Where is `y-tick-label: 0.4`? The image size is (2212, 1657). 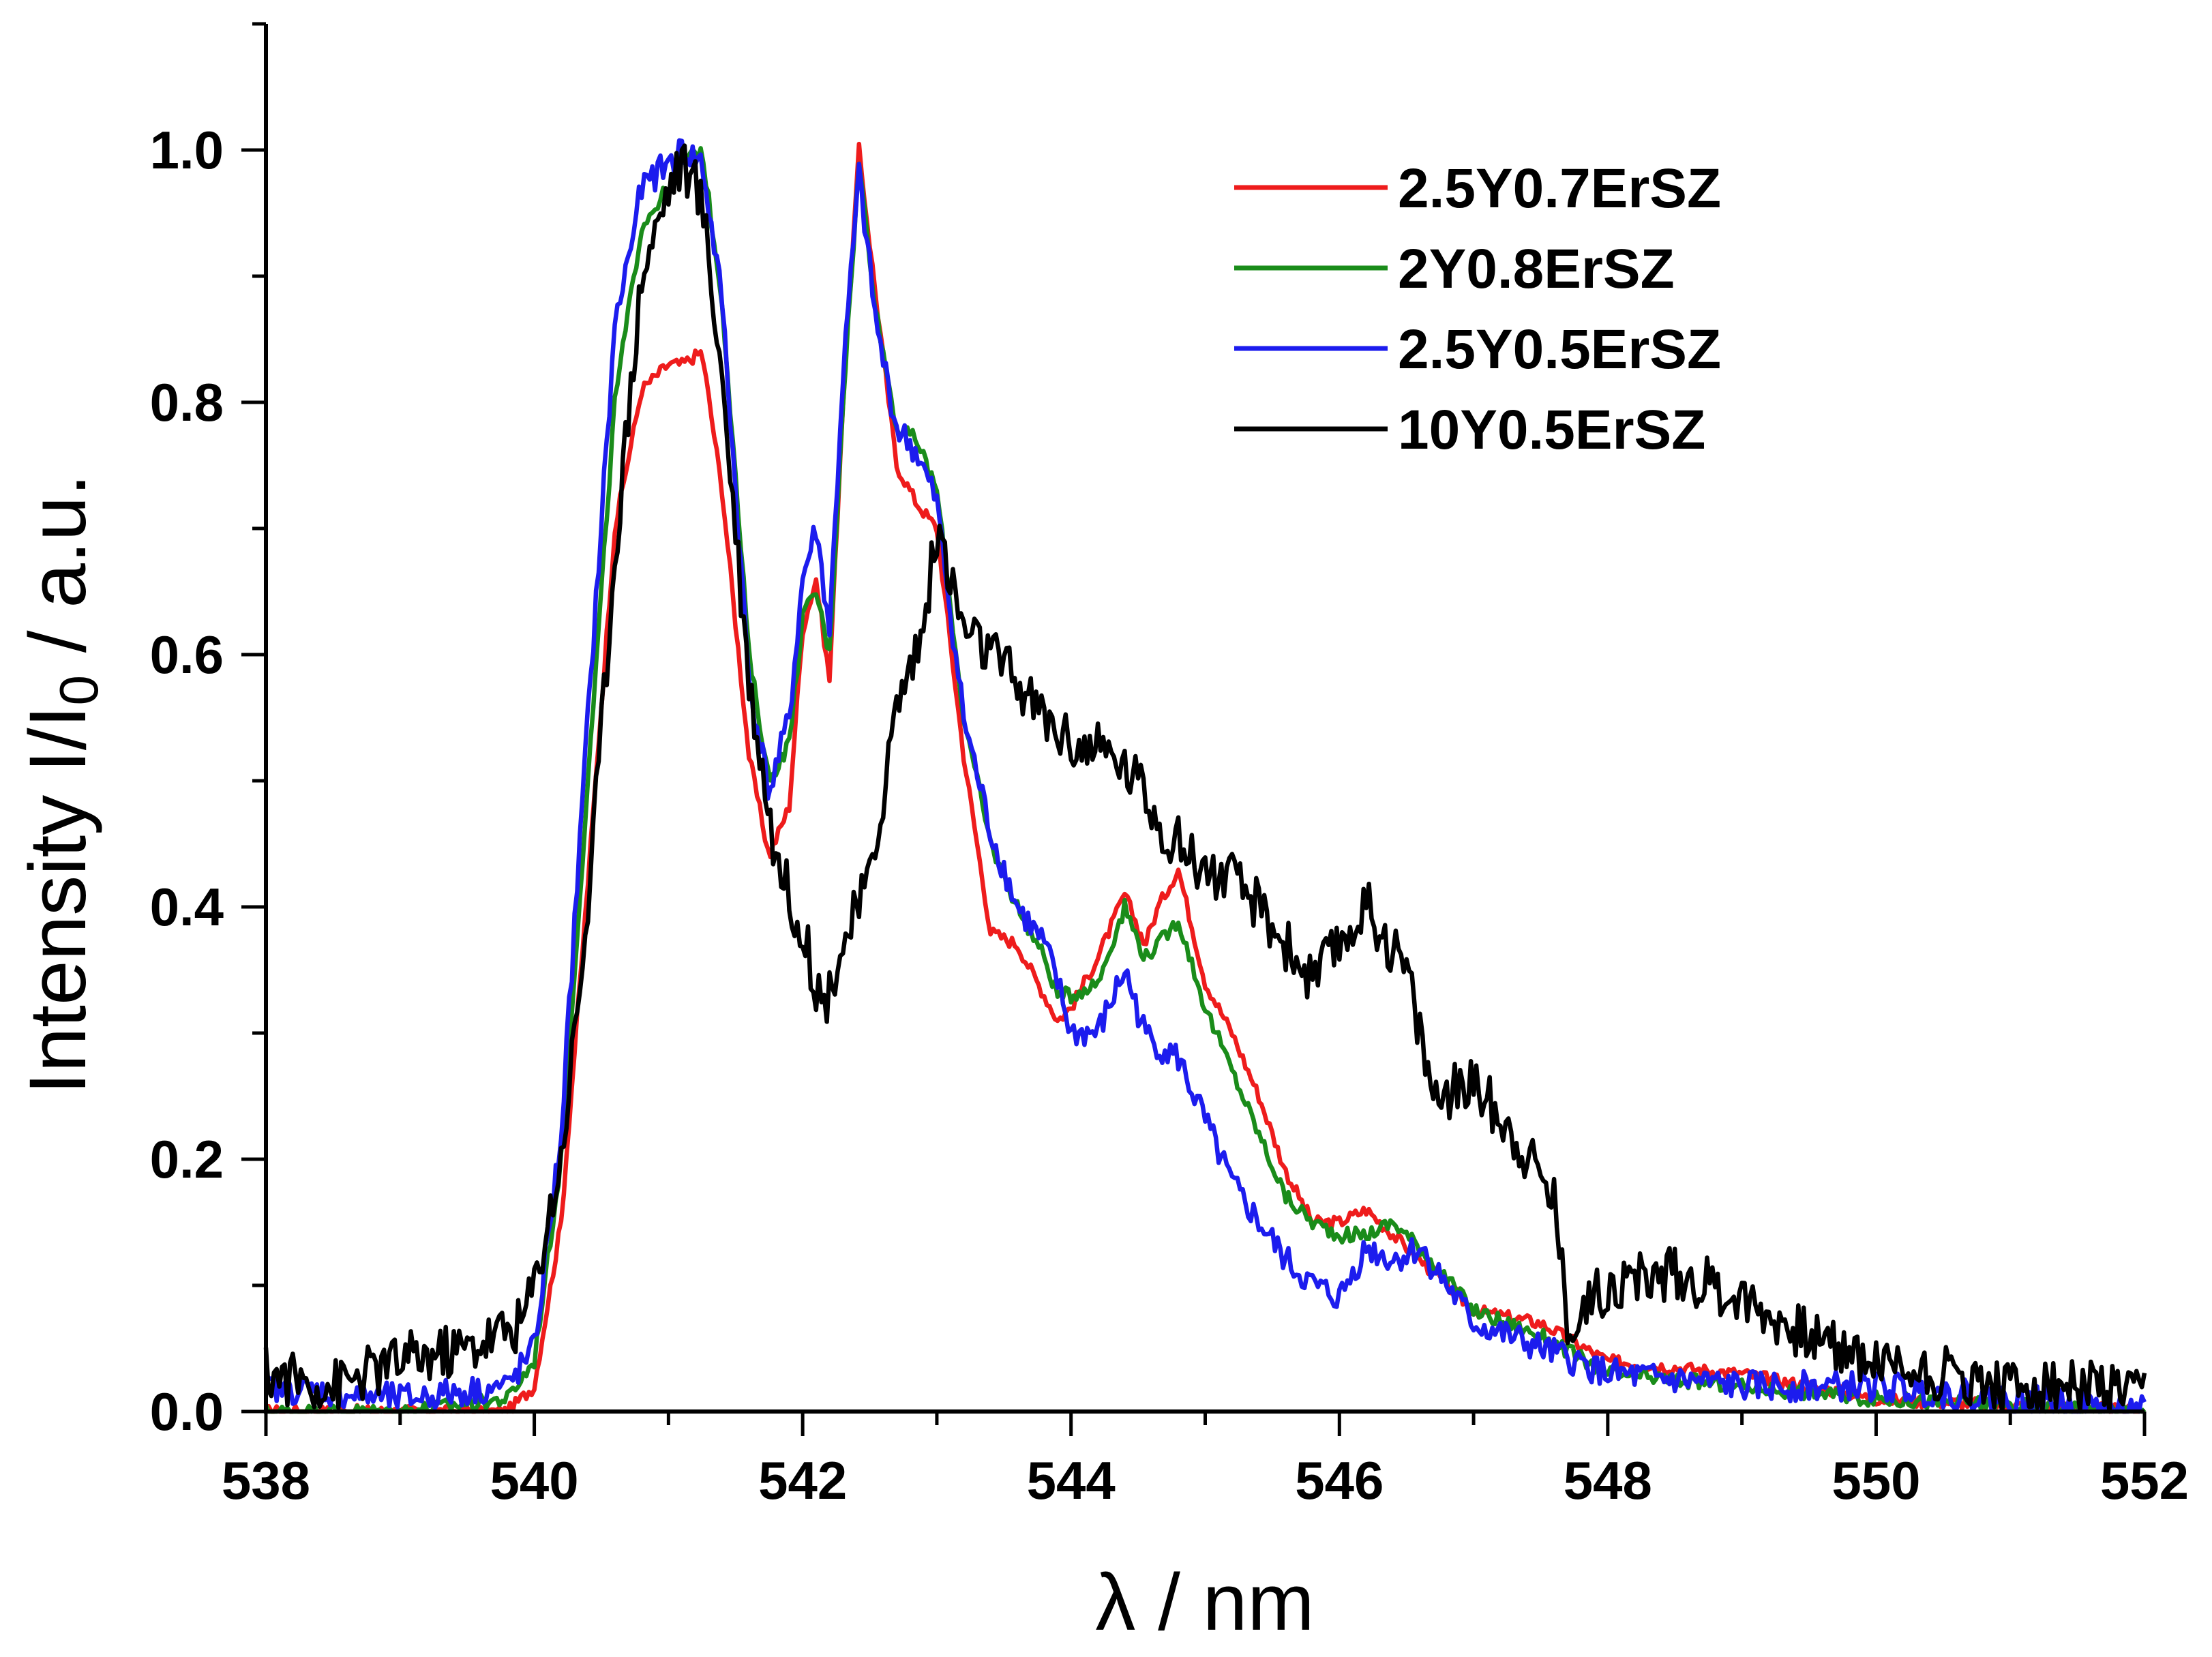
y-tick-label: 0.4 is located at coordinates (187, 907).